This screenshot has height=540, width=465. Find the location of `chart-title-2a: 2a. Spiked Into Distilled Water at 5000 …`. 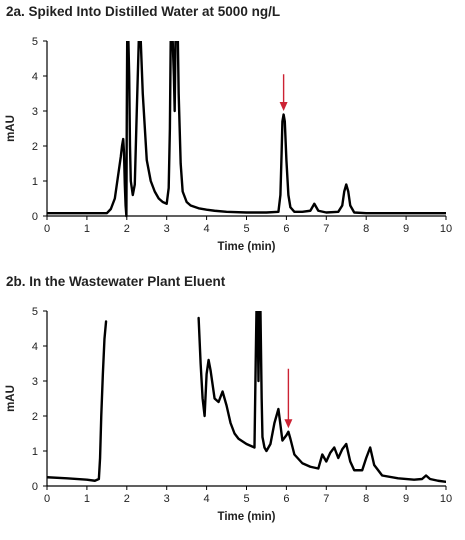

chart-title-2a: 2a. Spiked Into Distilled Water at 5000 … is located at coordinates (143, 11).